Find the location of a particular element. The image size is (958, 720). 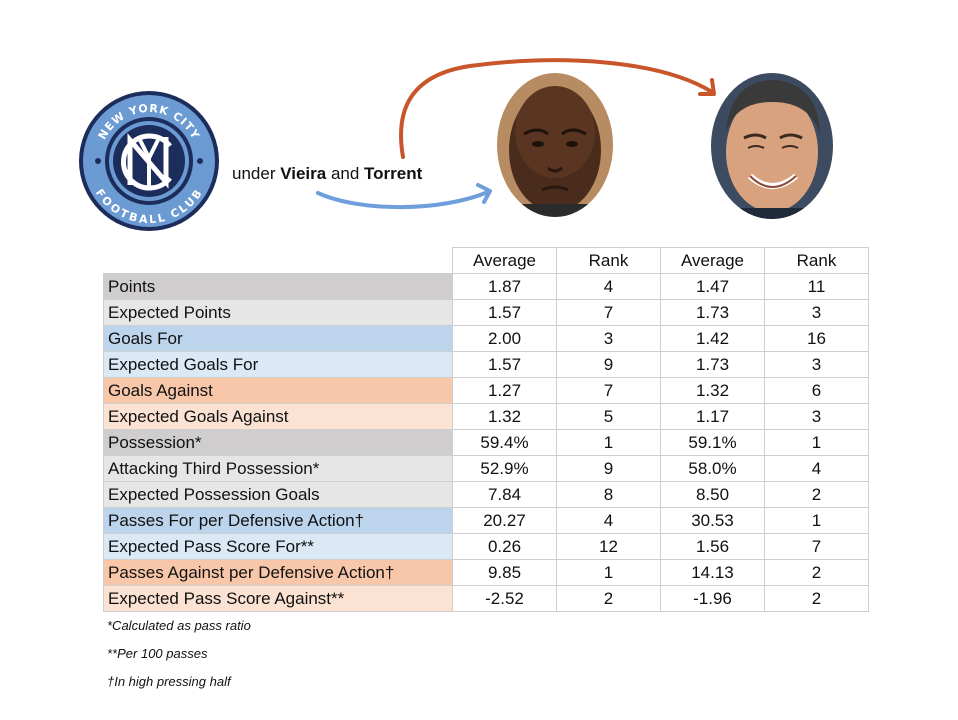

table-row: Expected Possession Goals 7.84 8 8.50 2 is located at coordinates (486, 494).